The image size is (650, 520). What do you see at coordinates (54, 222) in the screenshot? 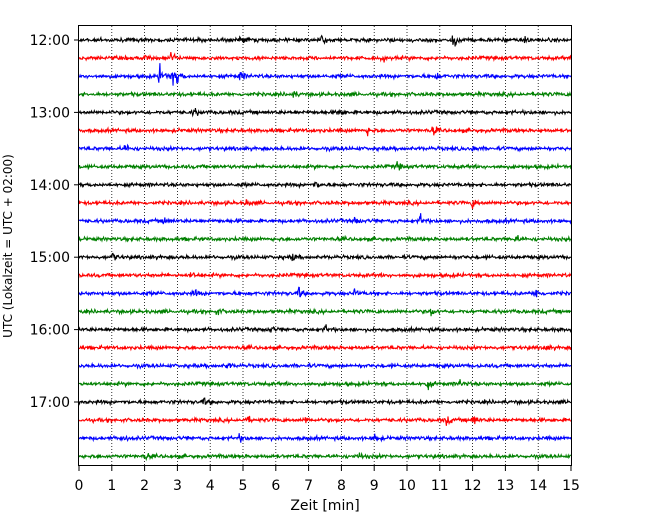
I see `y-axis-ticks: 12:00 13:00 14:00 15:00 16:00 17:00` at bounding box center [54, 222].